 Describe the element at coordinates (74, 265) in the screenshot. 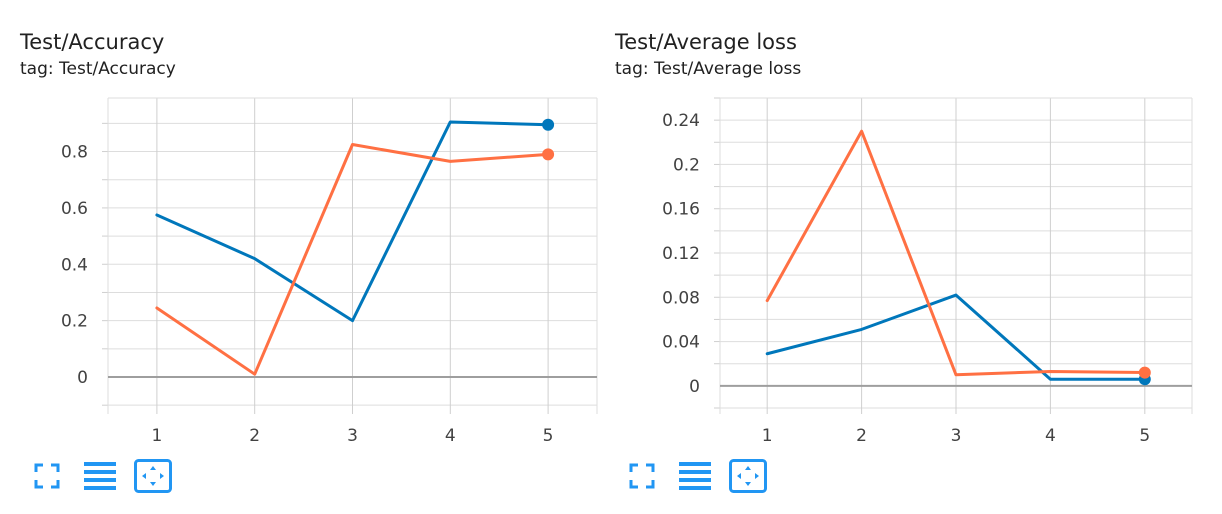

I see `y-tick-label: 0.4` at that location.